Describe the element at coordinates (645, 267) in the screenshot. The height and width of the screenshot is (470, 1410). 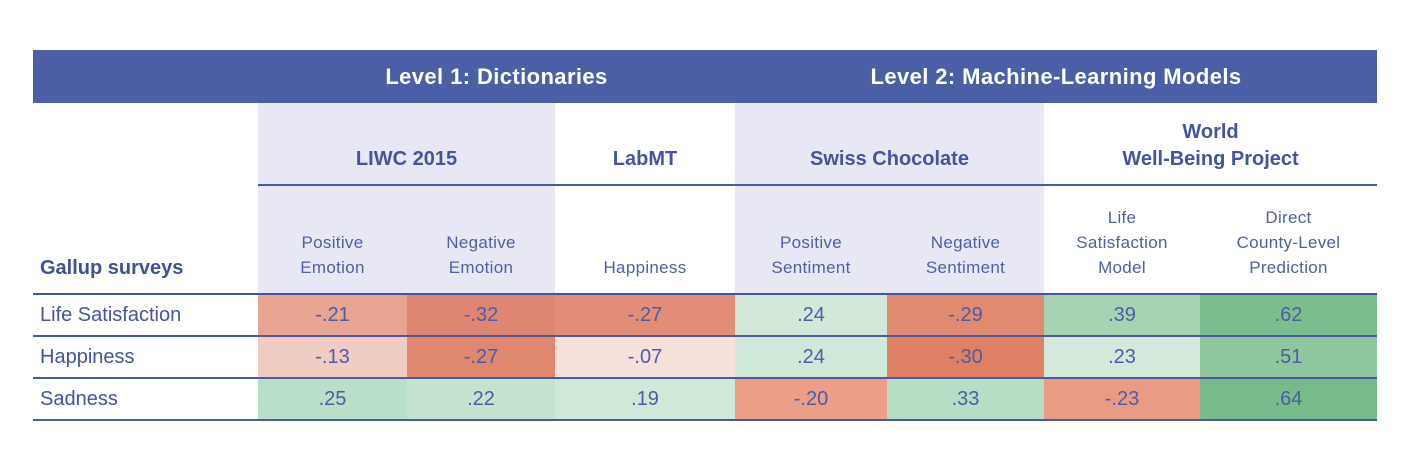
I see `column-header-line: Happiness` at that location.